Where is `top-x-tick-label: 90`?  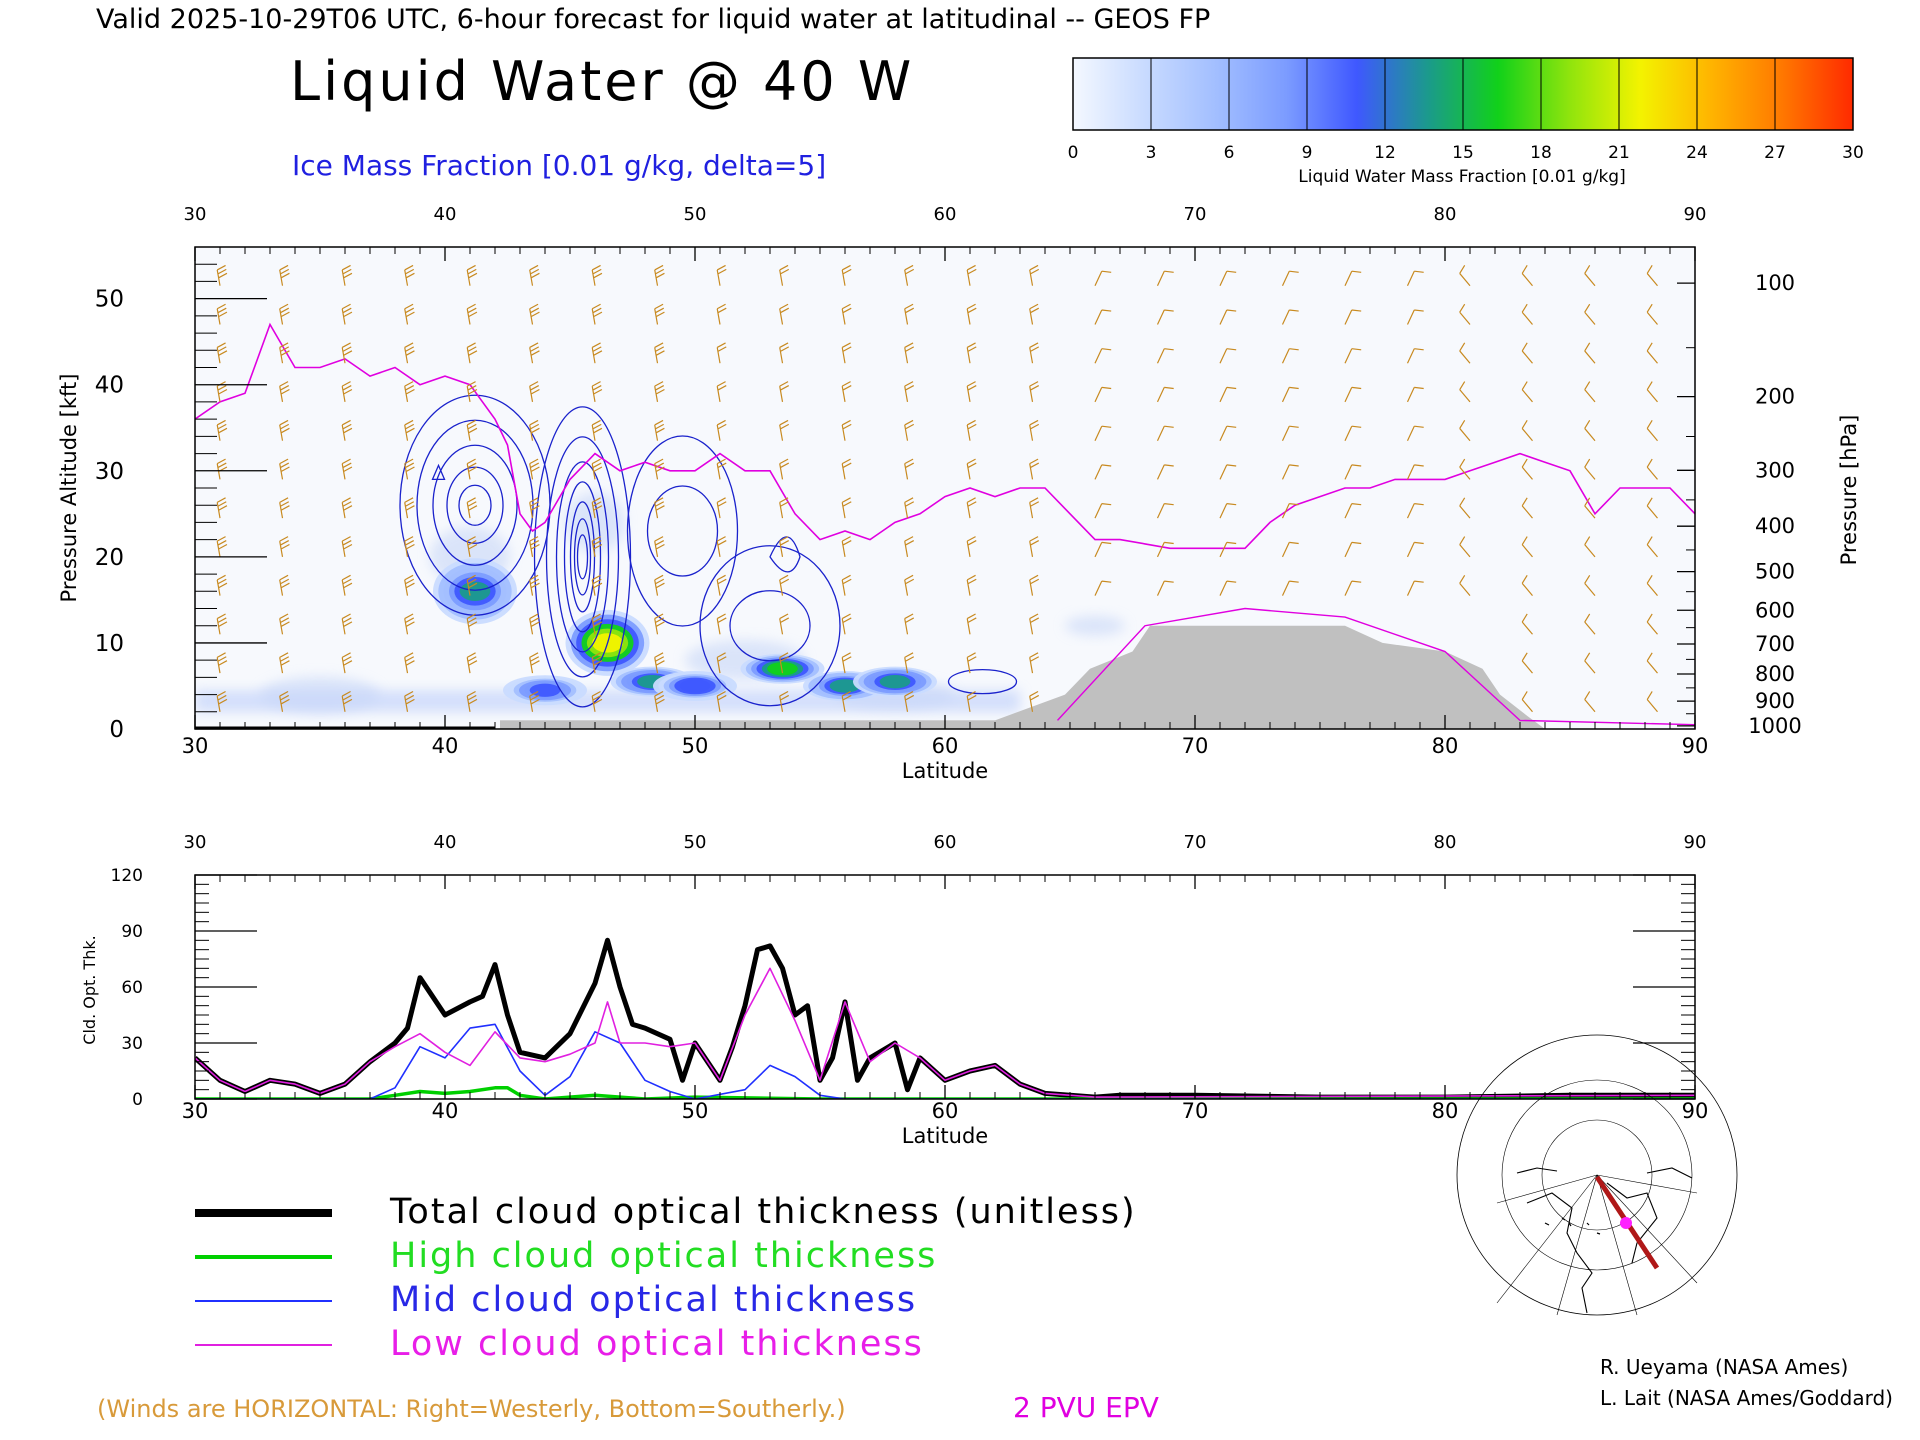
top-x-tick-label: 90 is located at coordinates (1695, 746).